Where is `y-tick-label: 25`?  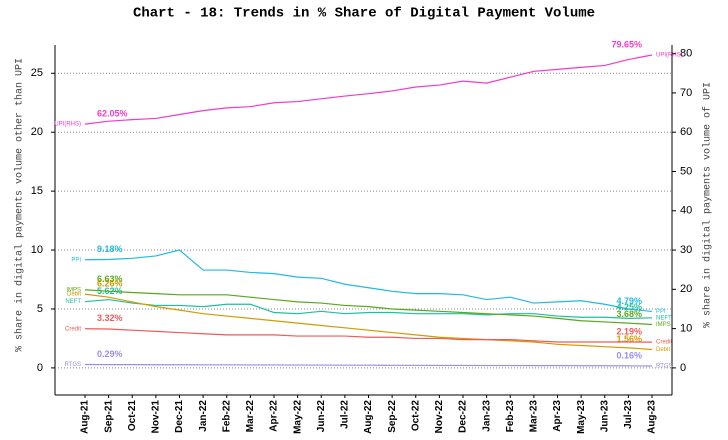
y-tick-label: 25 is located at coordinates (37, 73).